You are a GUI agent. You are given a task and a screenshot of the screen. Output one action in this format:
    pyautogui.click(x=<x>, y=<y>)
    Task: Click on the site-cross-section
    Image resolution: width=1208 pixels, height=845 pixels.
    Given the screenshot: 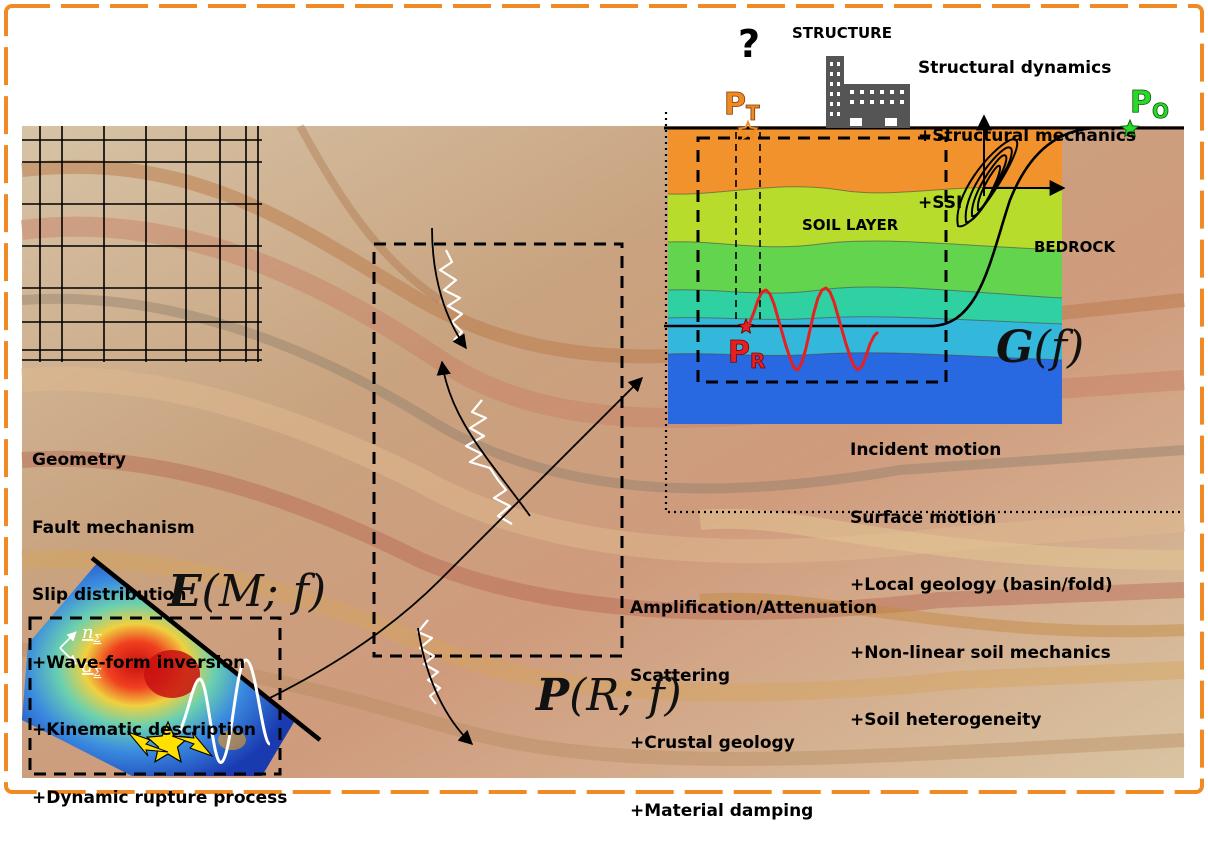 What is the action you would take?
    pyautogui.click(x=865, y=276)
    